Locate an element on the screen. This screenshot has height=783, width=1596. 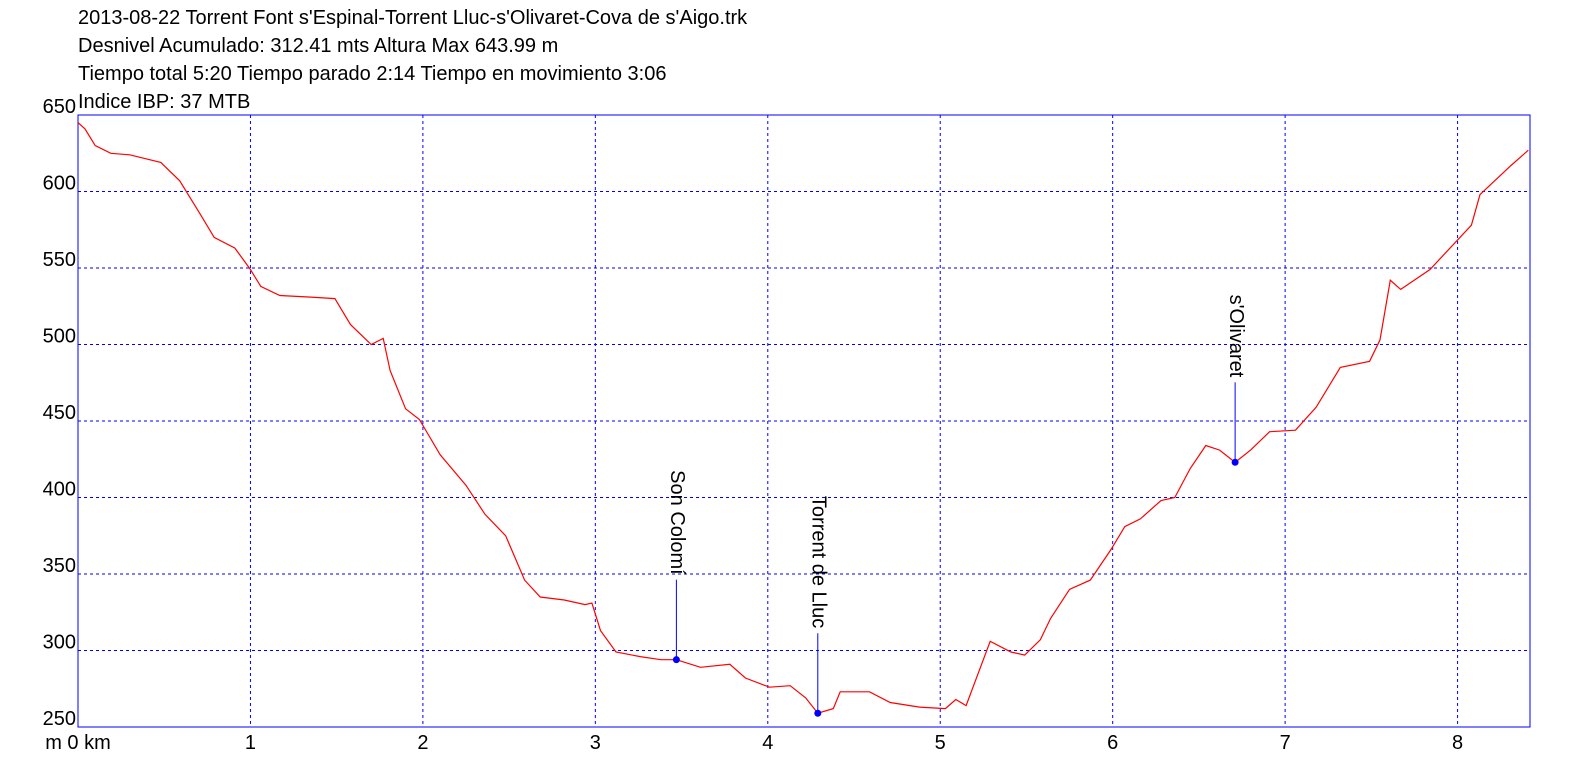
title-line: Indice IBP: 37 MTB is located at coordinates (164, 102).